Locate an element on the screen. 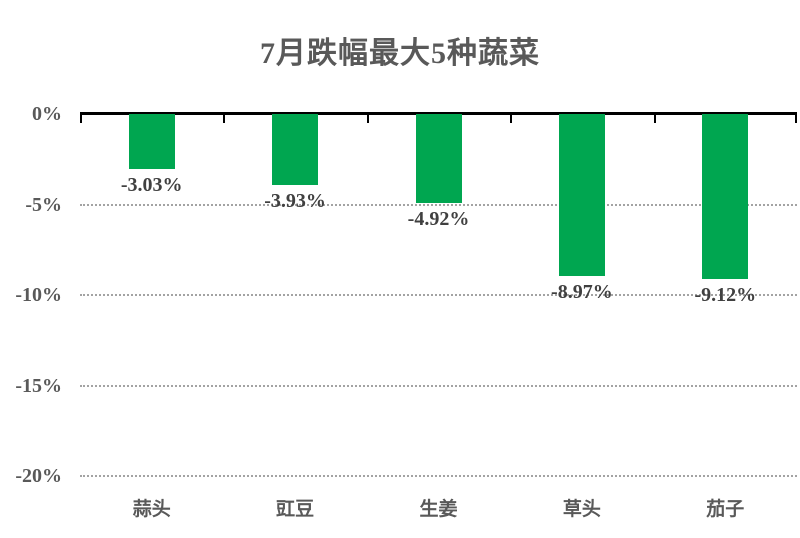 The width and height of the screenshot is (800, 538). y-axis-label: 0% is located at coordinates (47, 114).